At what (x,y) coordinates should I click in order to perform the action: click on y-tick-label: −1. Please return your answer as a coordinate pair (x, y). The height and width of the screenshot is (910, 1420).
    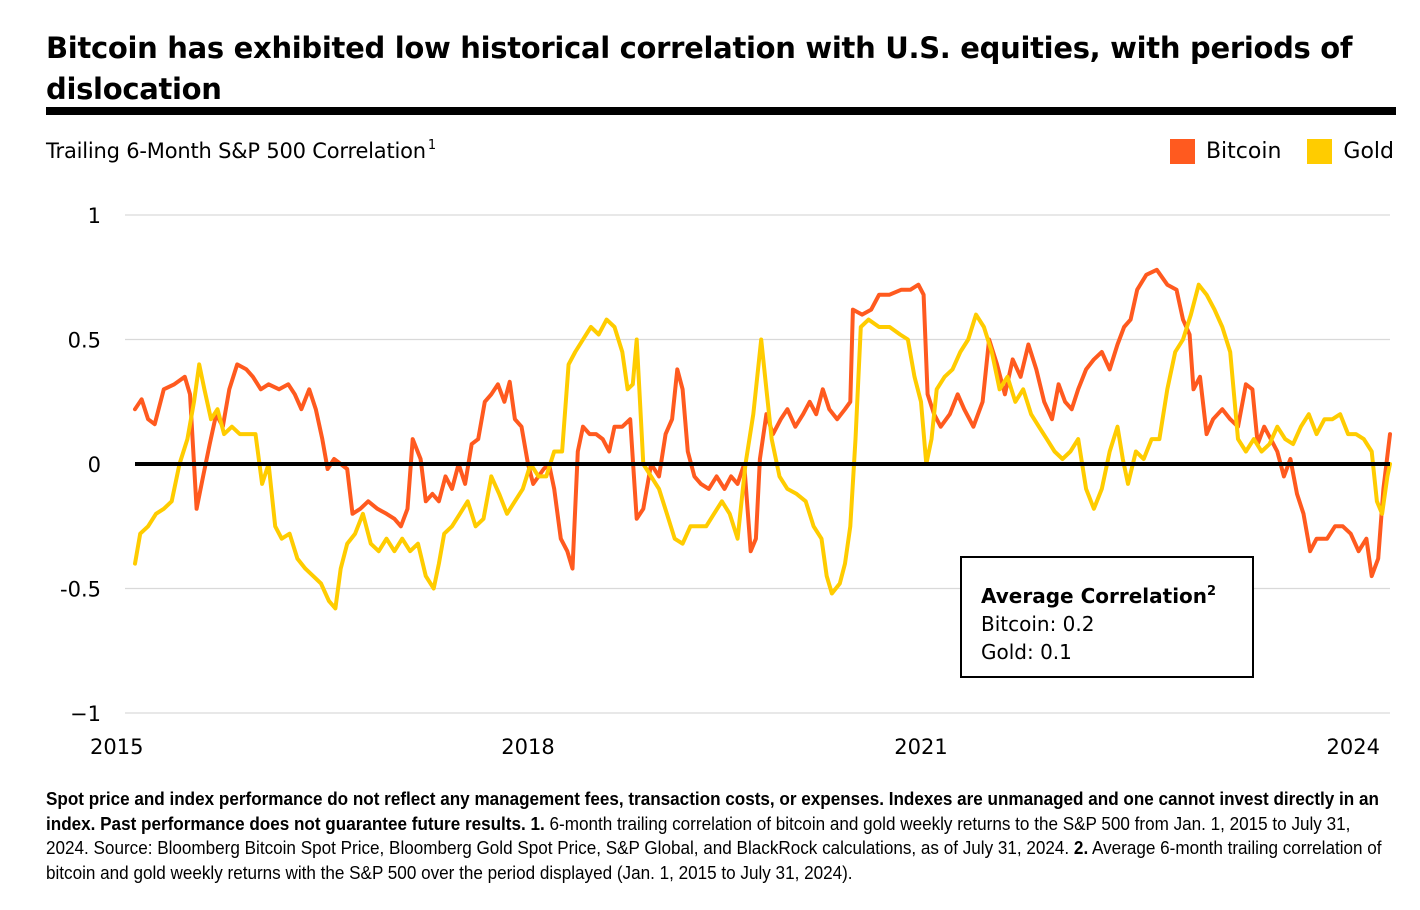
    Looking at the image, I should click on (85, 714).